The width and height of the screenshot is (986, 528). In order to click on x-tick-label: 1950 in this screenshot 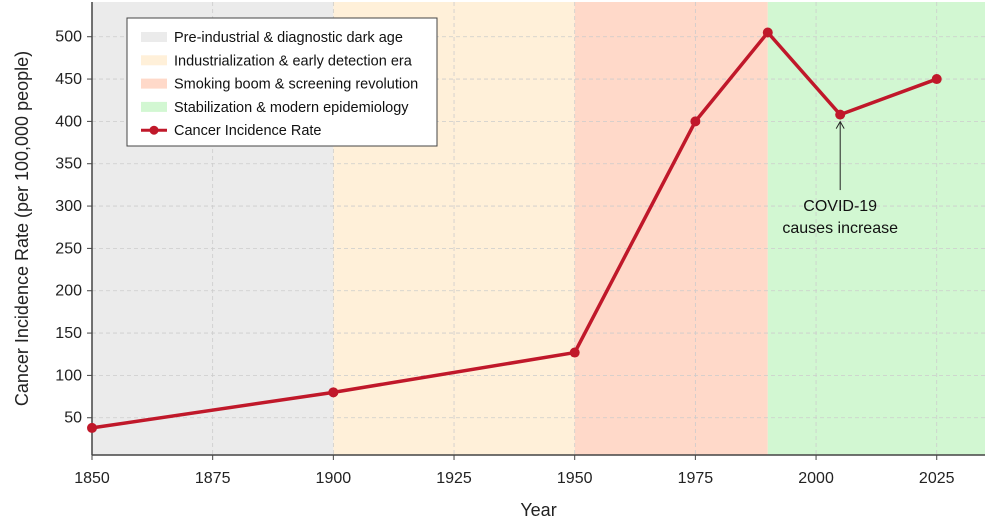, I will do `click(575, 478)`.